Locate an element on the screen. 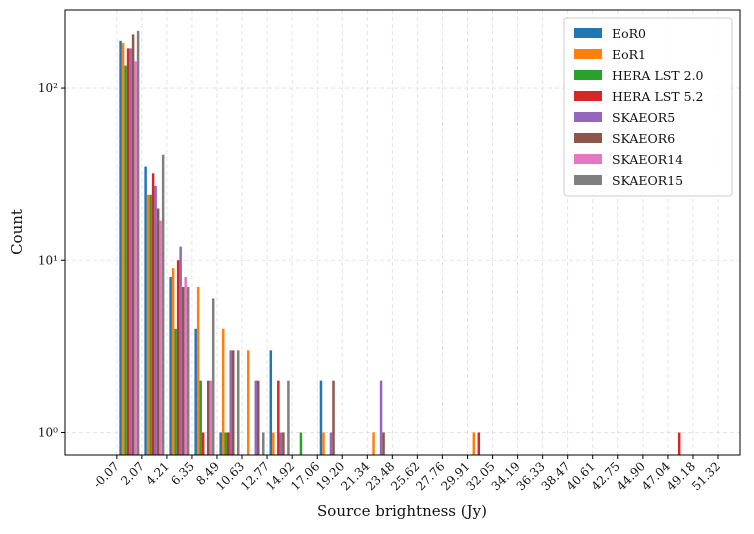 The width and height of the screenshot is (754, 534). legend-label: EoR0 is located at coordinates (629, 33).